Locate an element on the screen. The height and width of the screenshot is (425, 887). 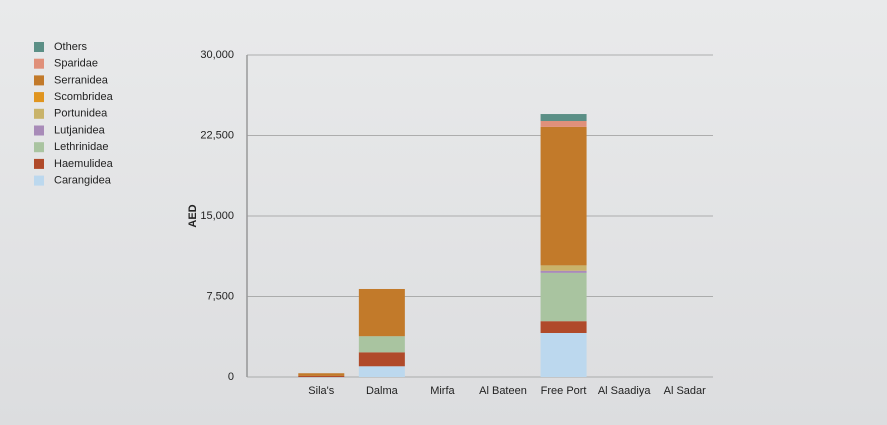
legend-label: Scombridea is located at coordinates (84, 97).